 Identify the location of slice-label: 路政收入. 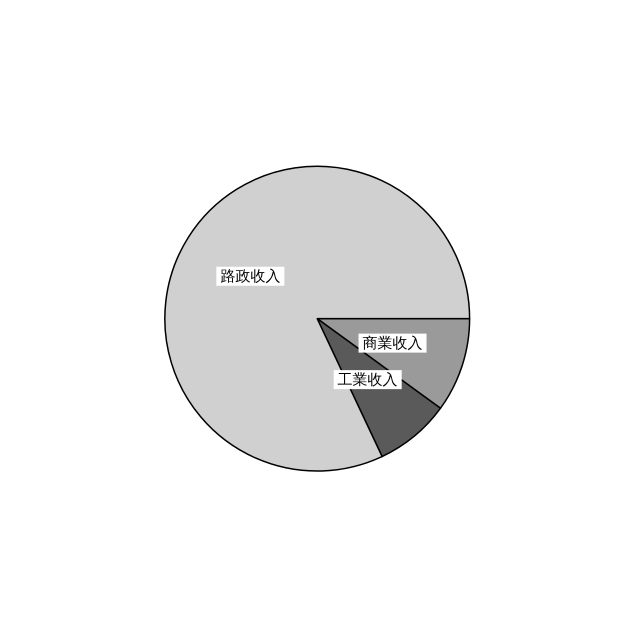
(250, 276).